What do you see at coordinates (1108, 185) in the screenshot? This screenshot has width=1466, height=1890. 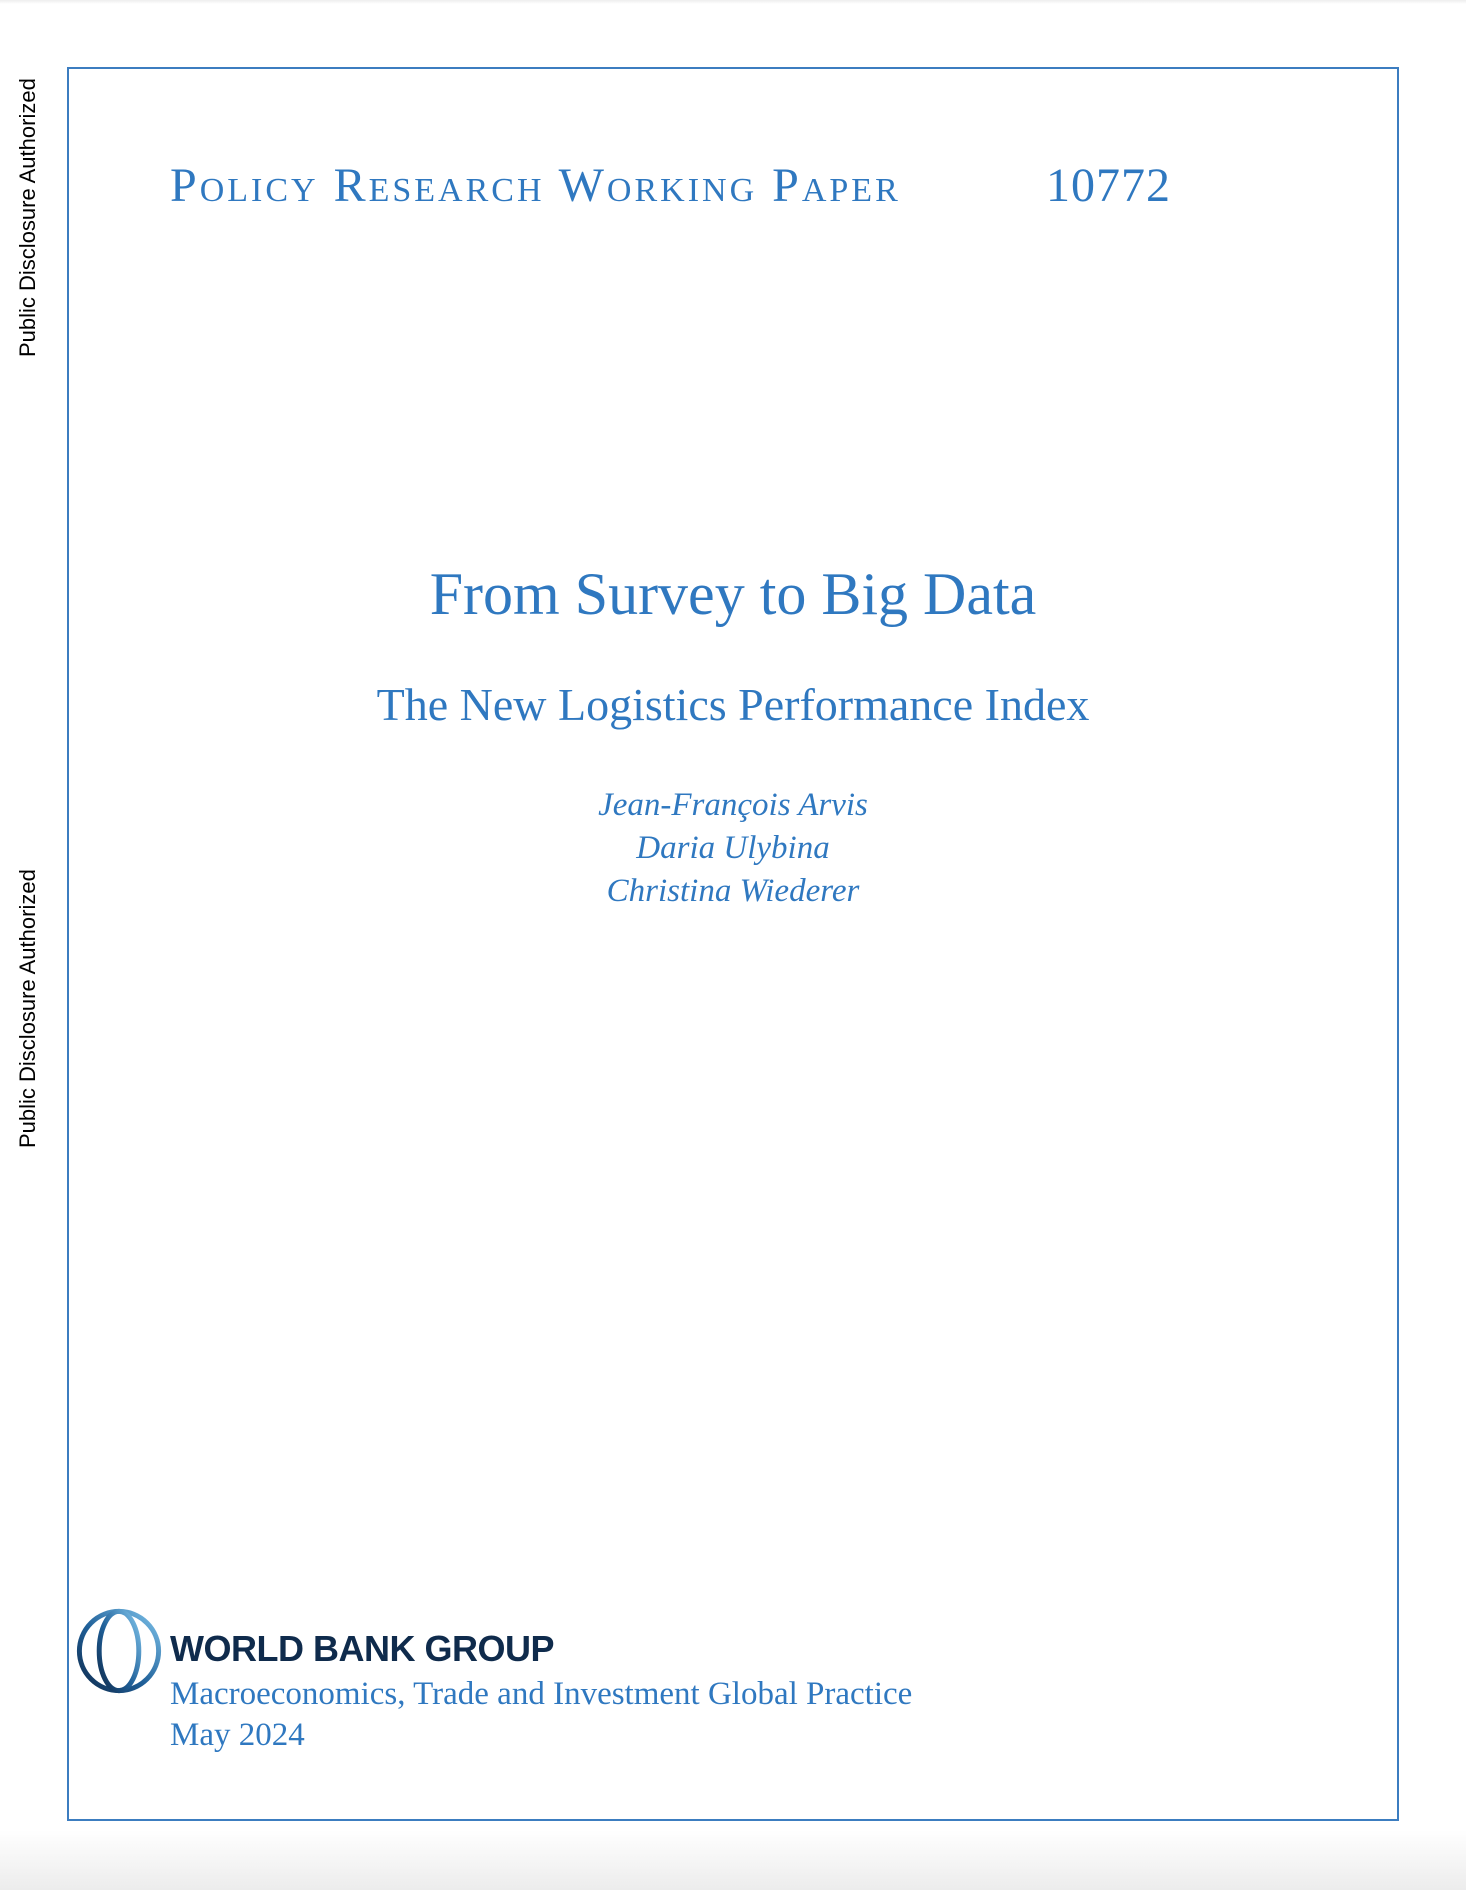 I see `paper-number: 10772` at bounding box center [1108, 185].